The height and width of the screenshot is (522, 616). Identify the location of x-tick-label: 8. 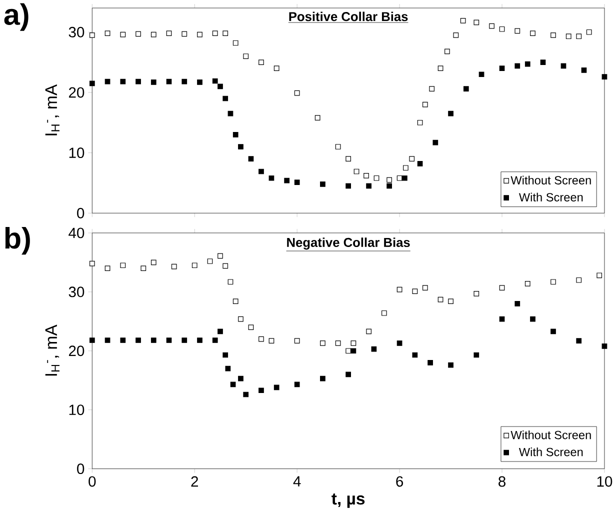
(502, 481).